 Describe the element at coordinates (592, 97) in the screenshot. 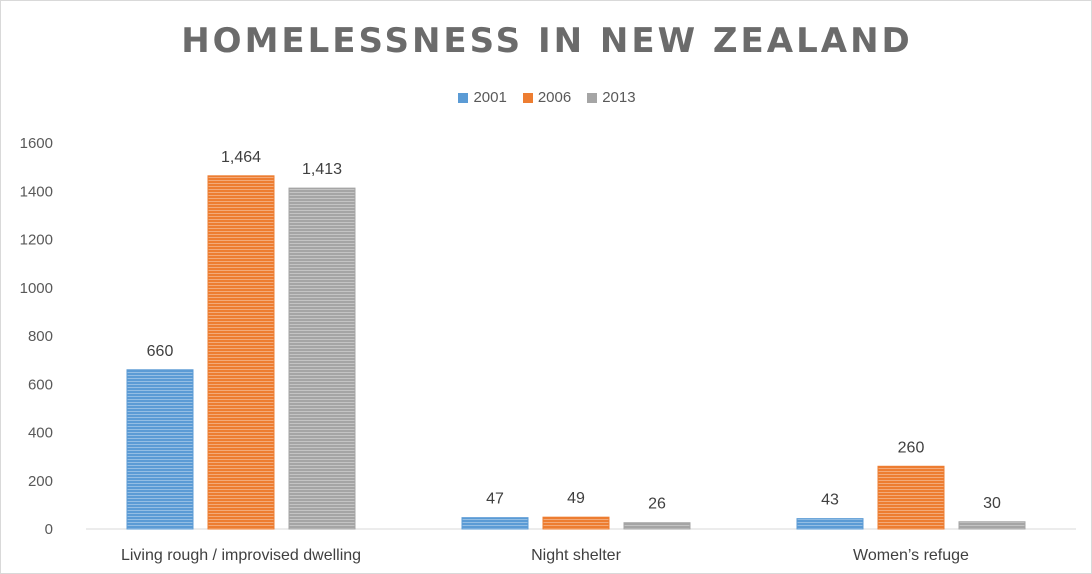

I see `legend-swatch-2013` at that location.